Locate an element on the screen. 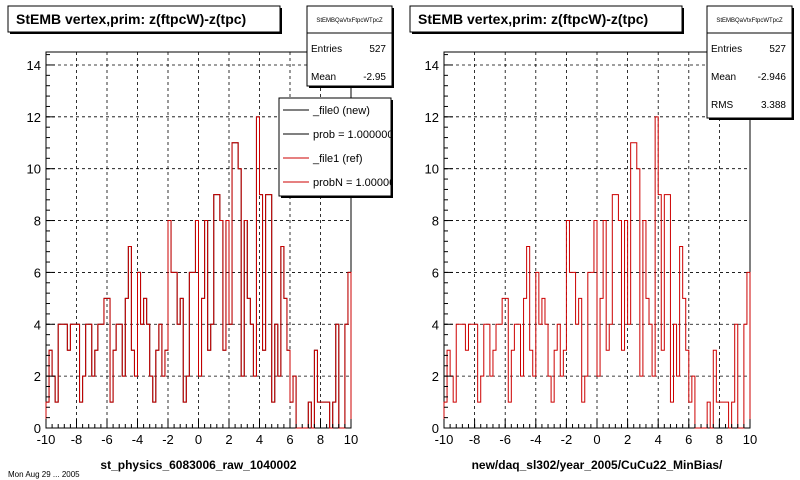 This screenshot has width=800, height=480. x-axis-label: st_physics_6083006_raw_1040002 is located at coordinates (198, 465).